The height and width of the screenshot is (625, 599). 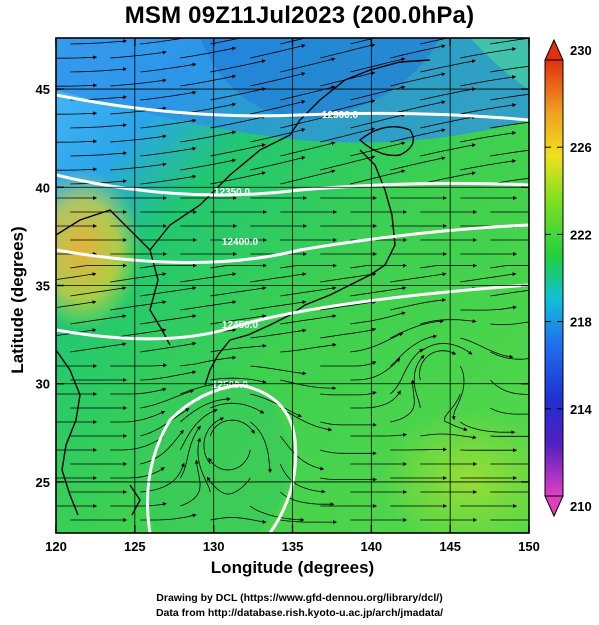 I want to click on x-tick-label: 130, so click(x=214, y=546).